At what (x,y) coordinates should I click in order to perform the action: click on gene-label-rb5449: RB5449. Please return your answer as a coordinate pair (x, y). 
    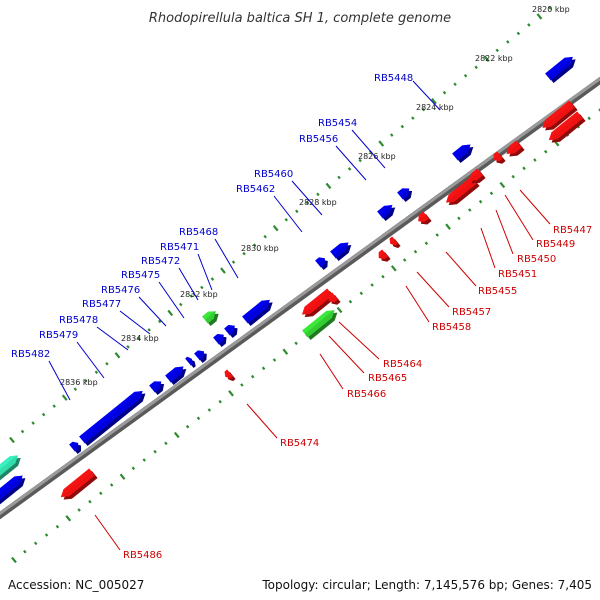
    Looking at the image, I should click on (555, 244).